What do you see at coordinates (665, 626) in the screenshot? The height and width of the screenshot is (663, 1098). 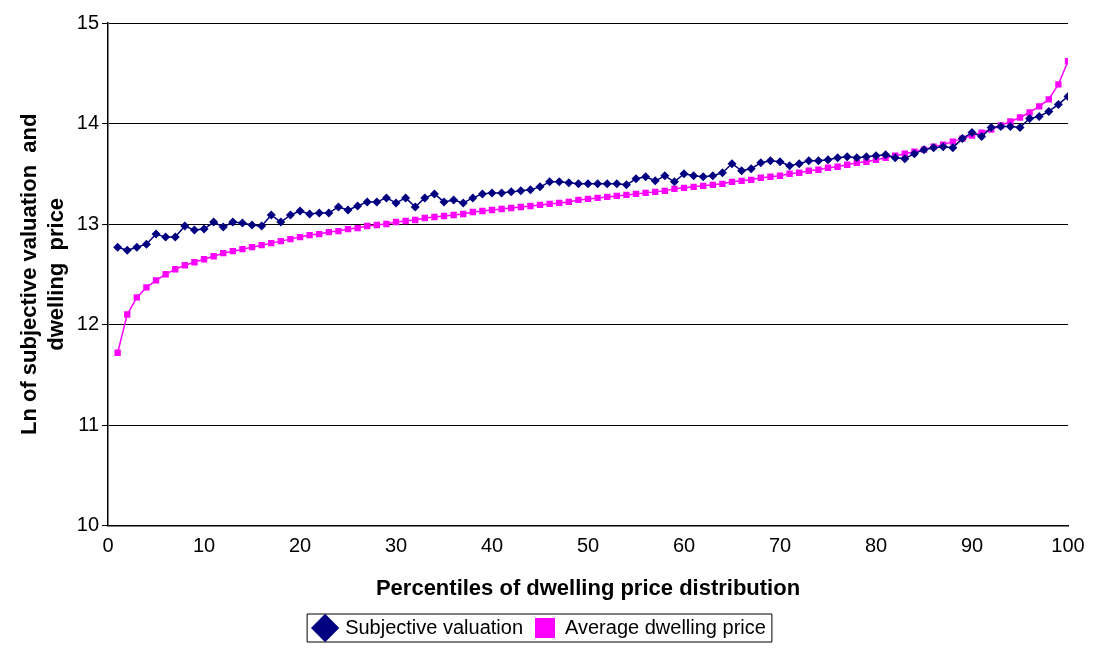 I see `legend-label: Average dwelling price` at bounding box center [665, 626].